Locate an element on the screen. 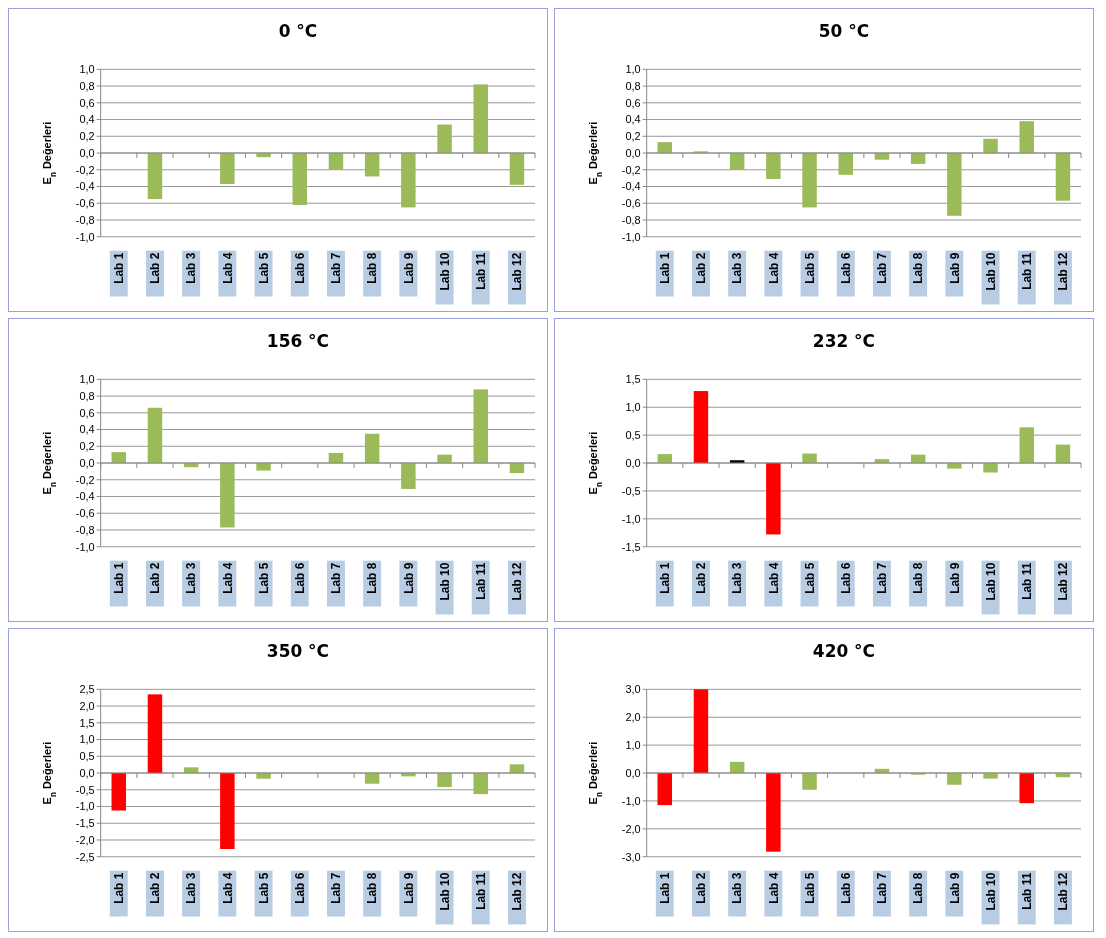 The width and height of the screenshot is (1106, 938). chart-title: 420 °C is located at coordinates (843, 651).